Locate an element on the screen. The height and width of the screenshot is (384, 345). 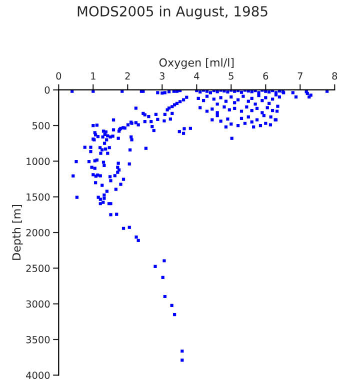
x-tick-label: 4 is located at coordinates (197, 76).